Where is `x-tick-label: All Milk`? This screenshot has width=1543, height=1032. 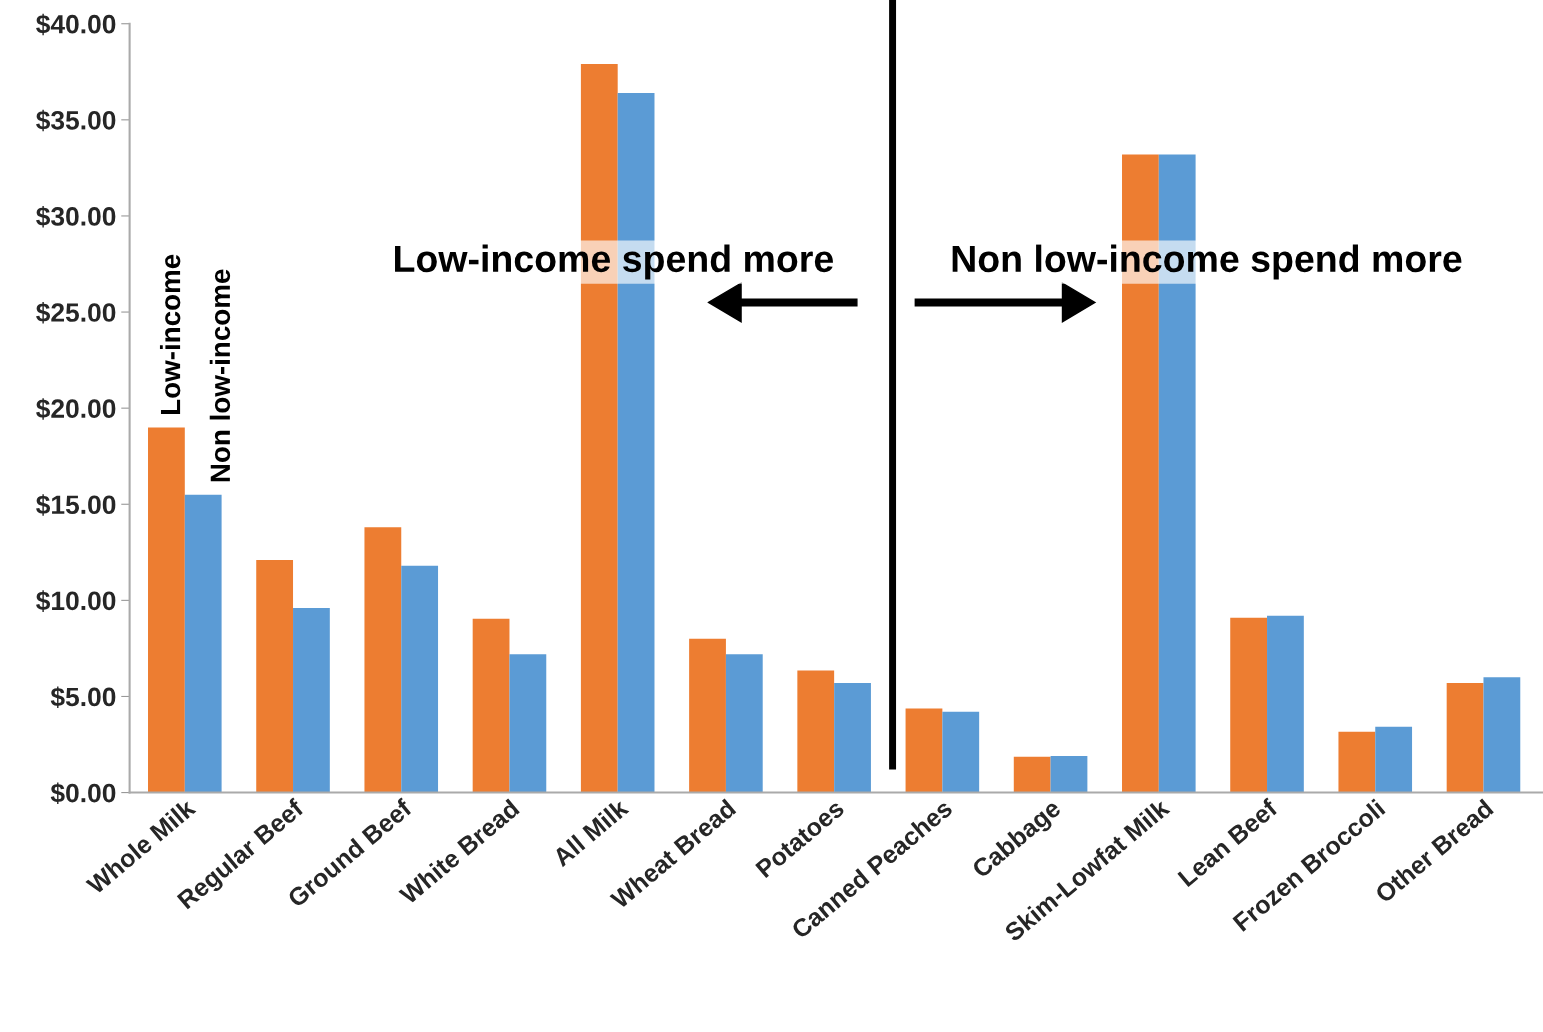 x-tick-label: All Milk is located at coordinates (590, 832).